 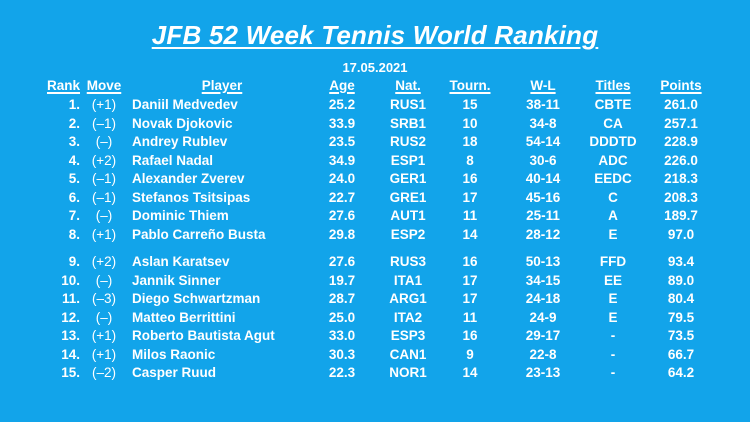 What do you see at coordinates (543, 85) in the screenshot?
I see `header-wl: W-L` at bounding box center [543, 85].